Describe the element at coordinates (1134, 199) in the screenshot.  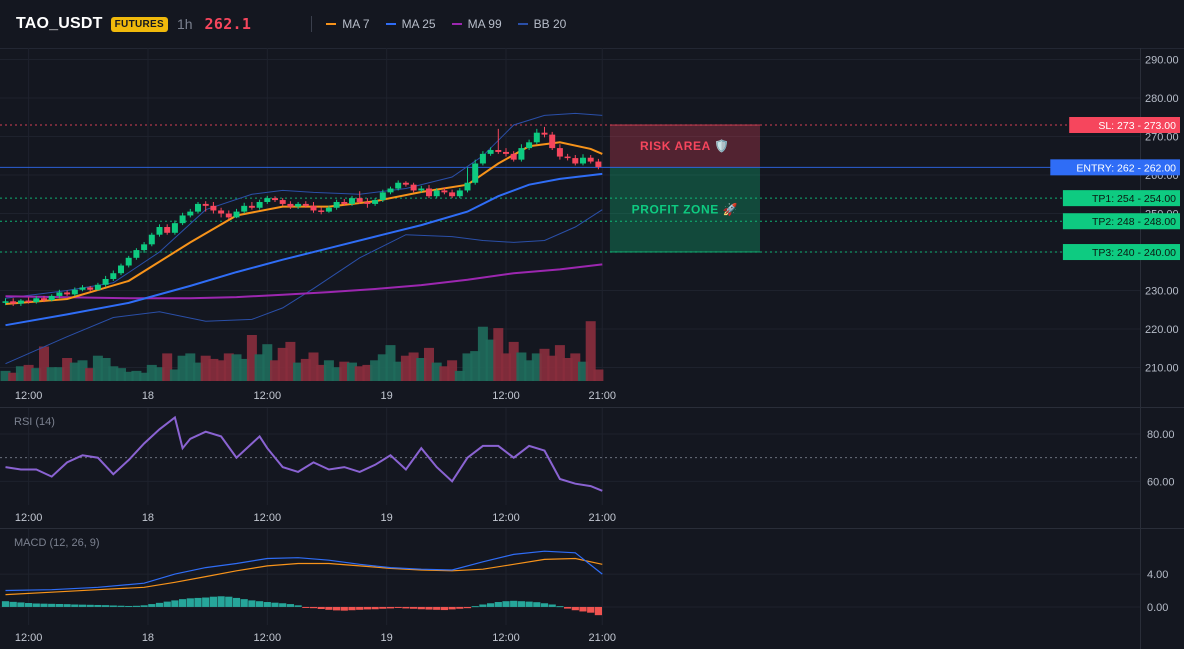
I see `price-tag-label: TP1: 254 - 254.00` at that location.